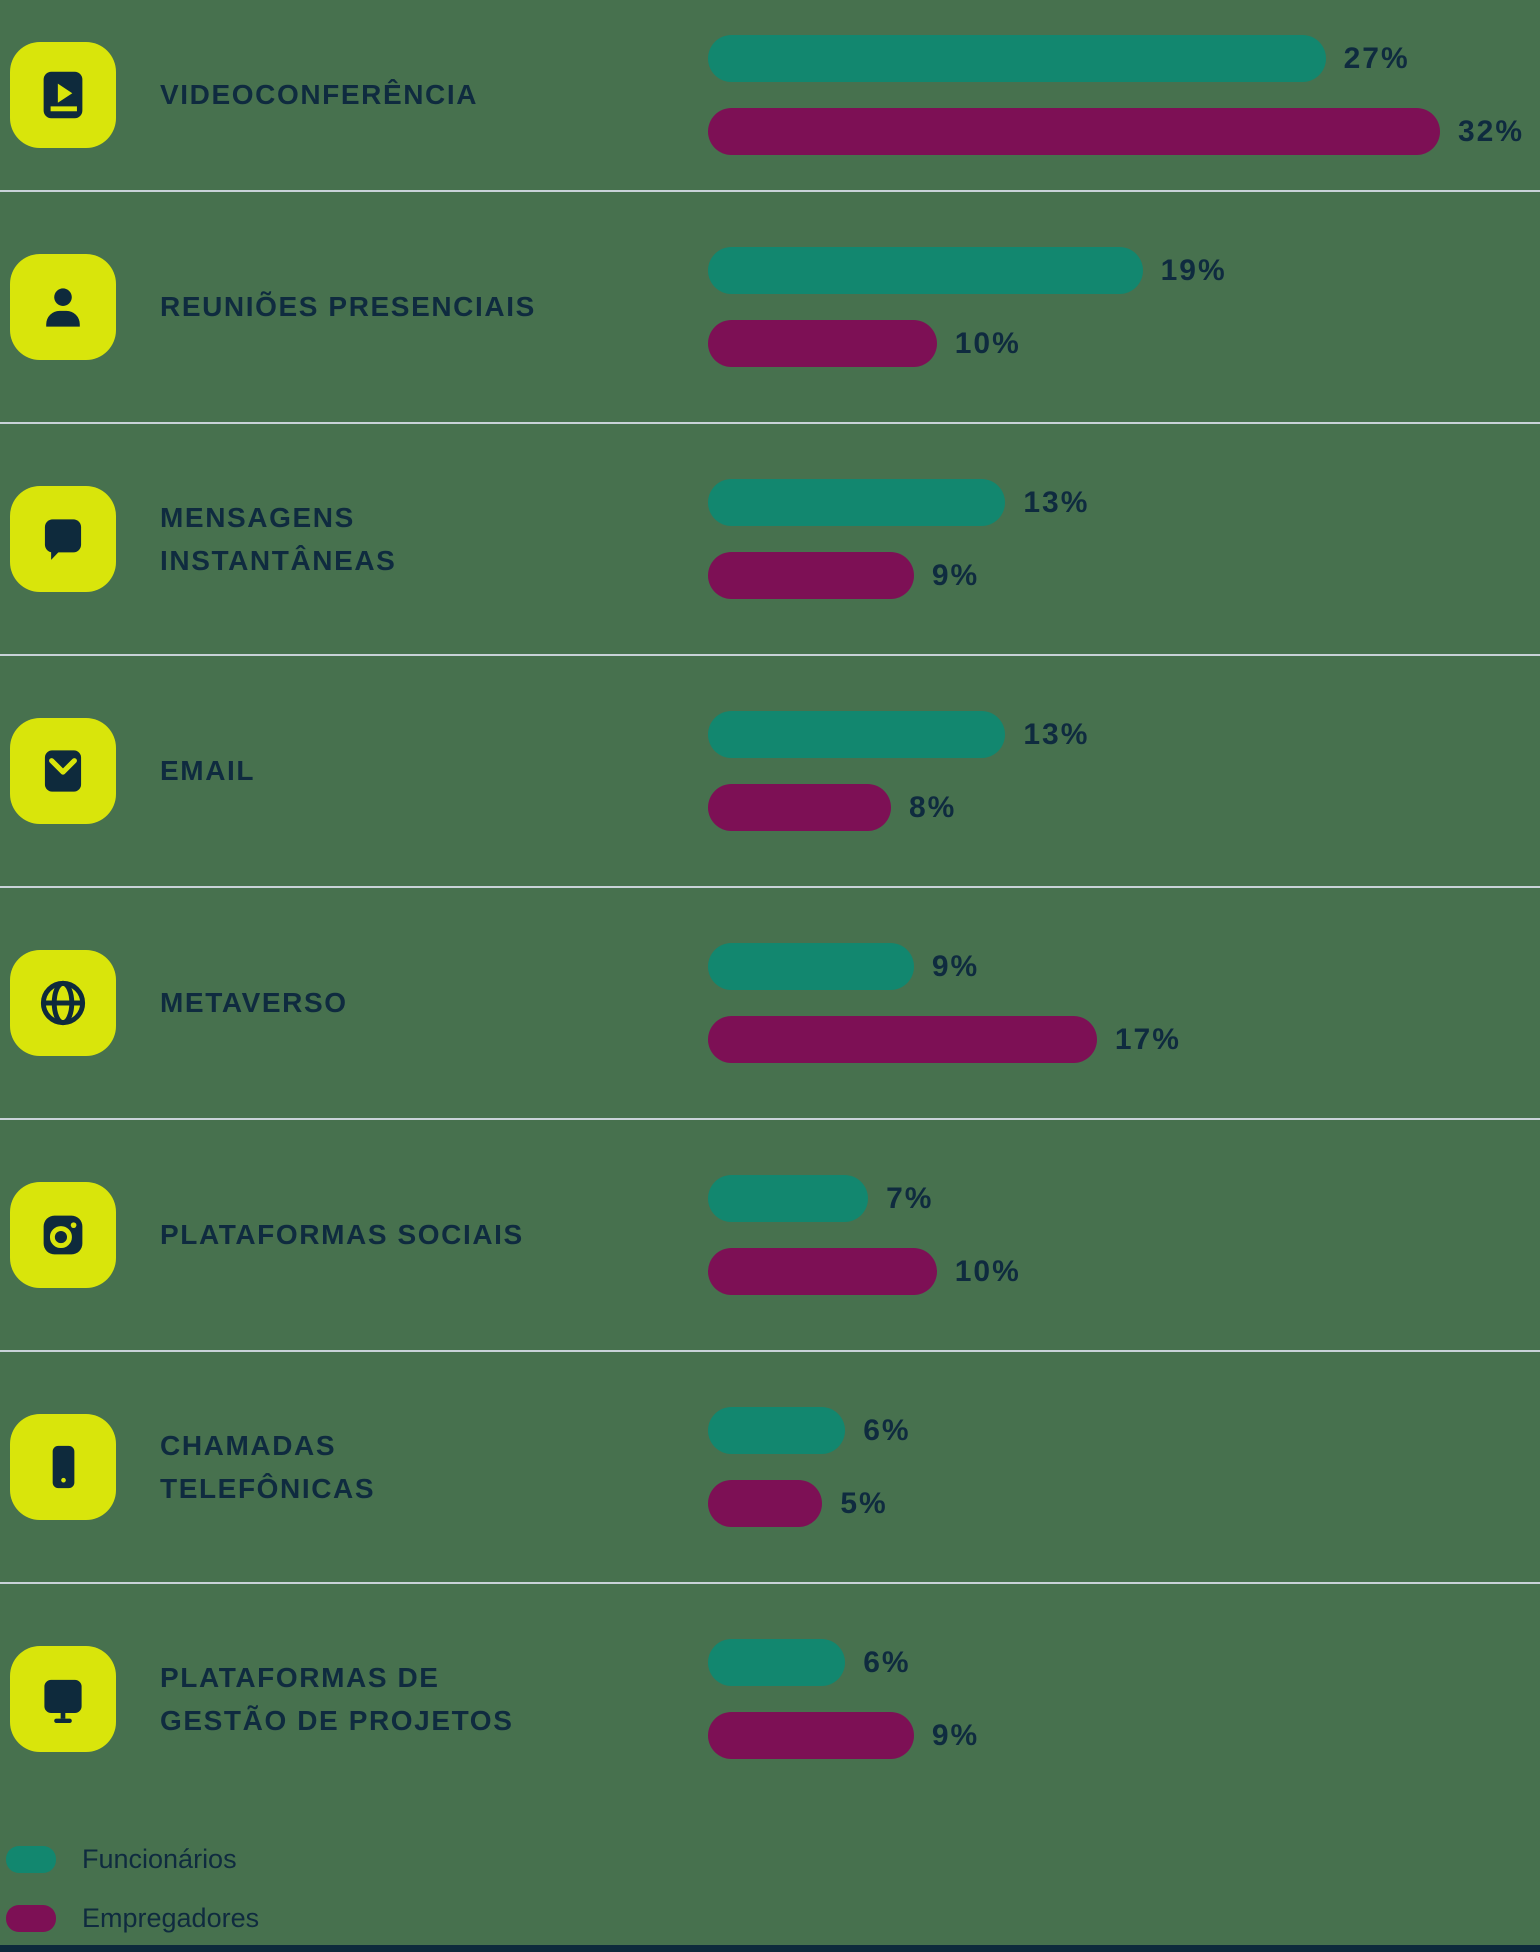 Image resolution: width=1540 pixels, height=1952 pixels. I want to click on video-play-icon, so click(63, 95).